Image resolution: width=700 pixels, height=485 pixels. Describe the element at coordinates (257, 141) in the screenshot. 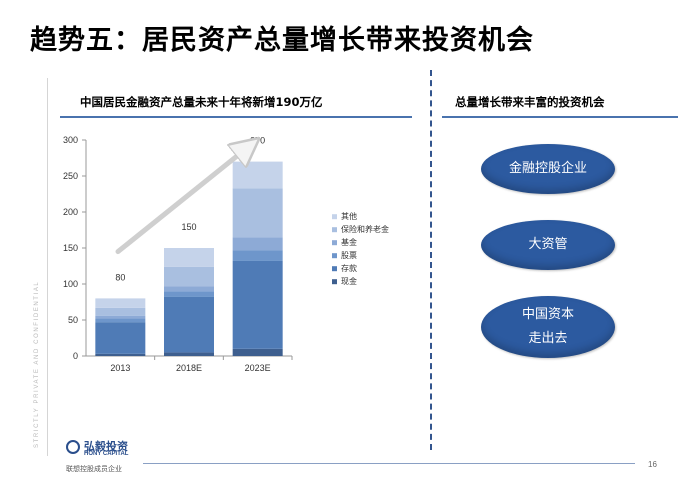

I see `bar-total-label: 270` at that location.